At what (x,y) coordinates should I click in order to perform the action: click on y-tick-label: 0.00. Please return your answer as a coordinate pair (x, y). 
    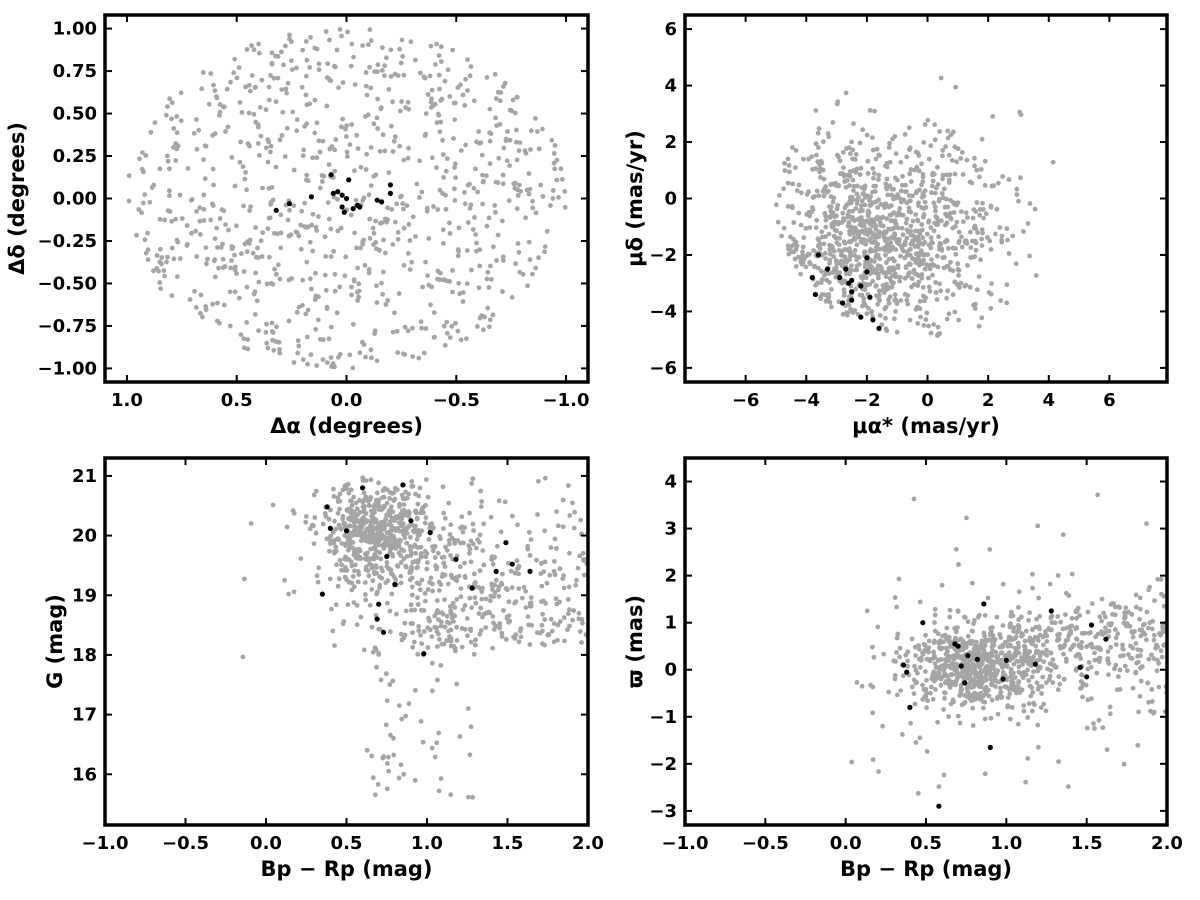
    Looking at the image, I should click on (75, 199).